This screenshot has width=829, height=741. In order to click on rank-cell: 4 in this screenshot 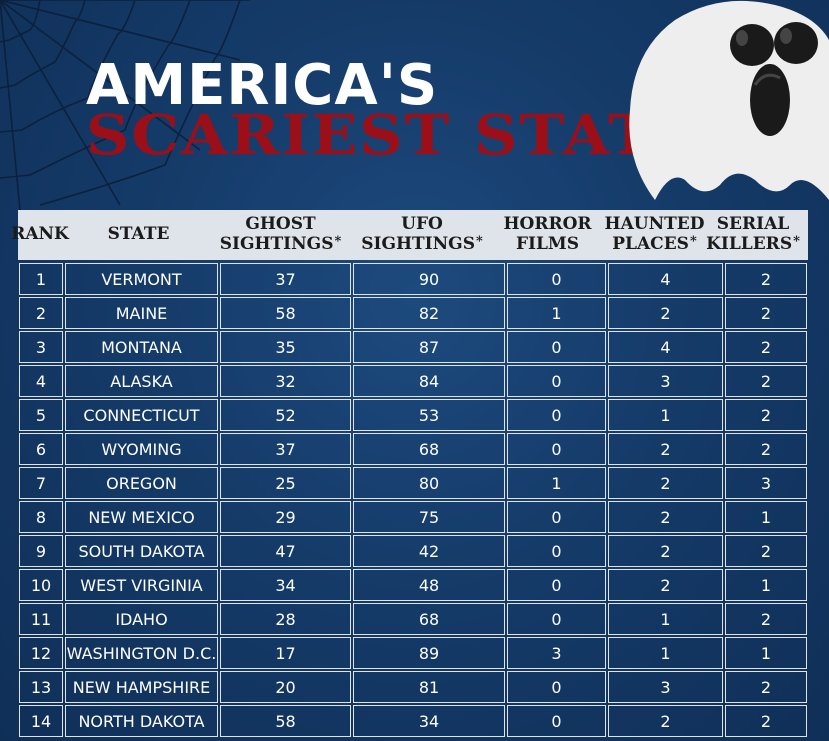, I will do `click(41, 381)`.